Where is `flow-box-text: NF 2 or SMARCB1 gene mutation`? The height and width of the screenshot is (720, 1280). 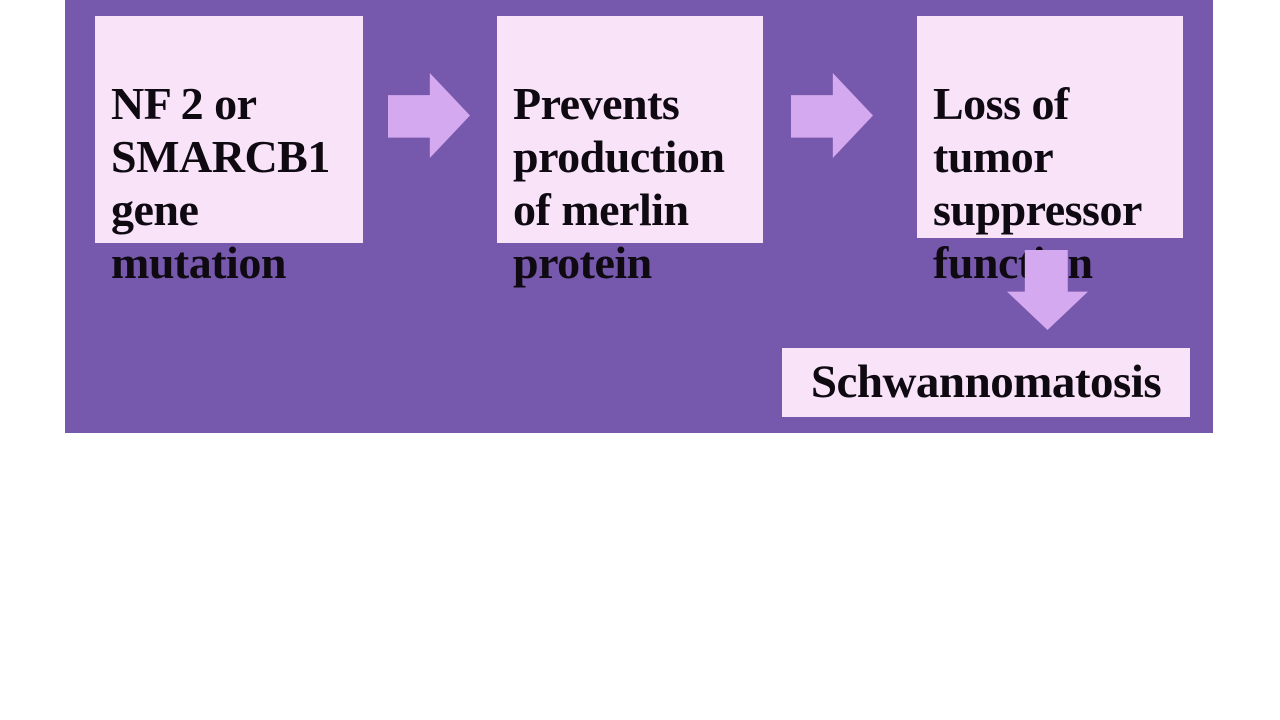 flow-box-text: NF 2 or SMARCB1 gene mutation is located at coordinates (220, 183).